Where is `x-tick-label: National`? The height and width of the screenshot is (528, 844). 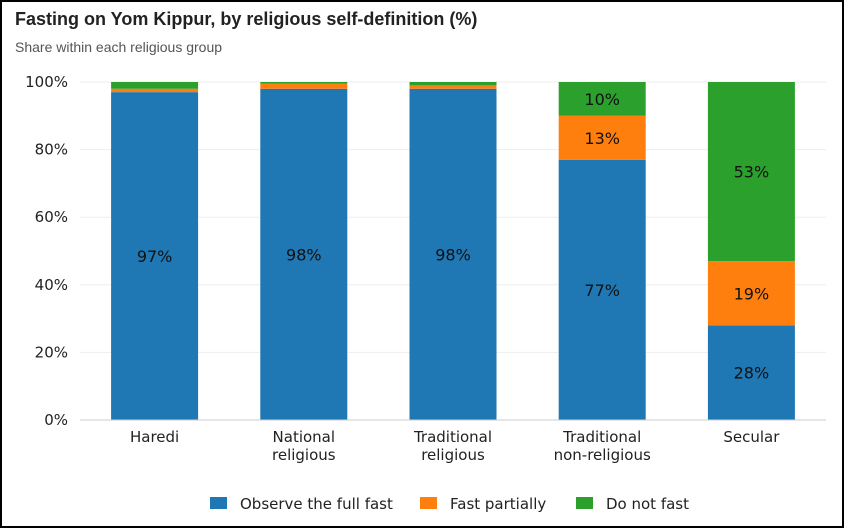
x-tick-label: National is located at coordinates (304, 437).